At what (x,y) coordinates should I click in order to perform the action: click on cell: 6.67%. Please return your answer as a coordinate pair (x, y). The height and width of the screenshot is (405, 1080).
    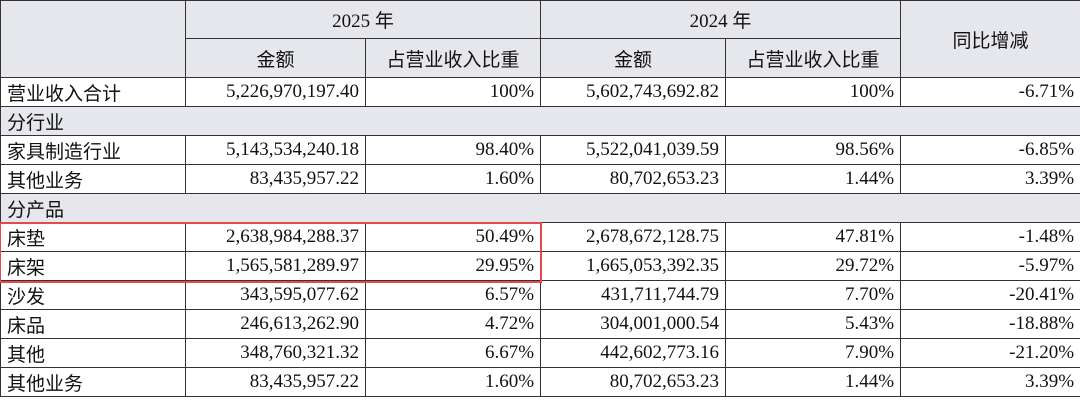
    Looking at the image, I should click on (453, 353).